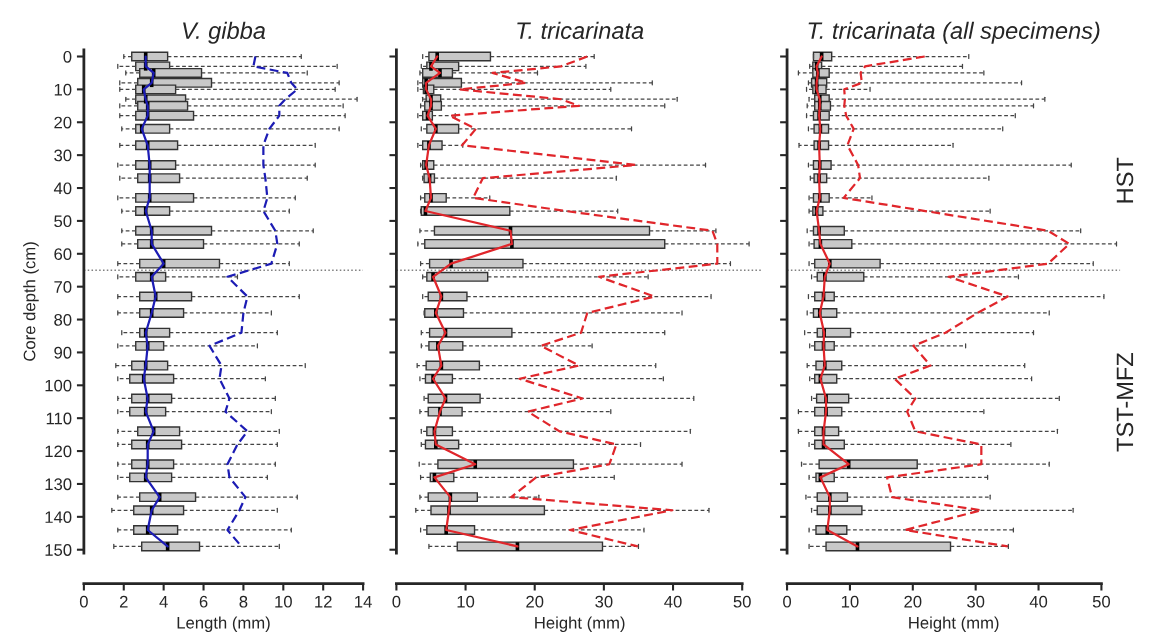  Describe the element at coordinates (63, 89) in the screenshot. I see `y-tick-label: 10` at that location.